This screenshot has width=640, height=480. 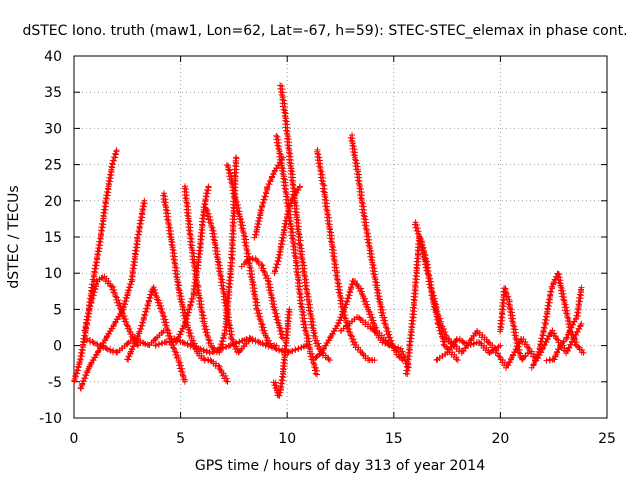 I want to click on x-tick-label: 20, so click(x=500, y=439).